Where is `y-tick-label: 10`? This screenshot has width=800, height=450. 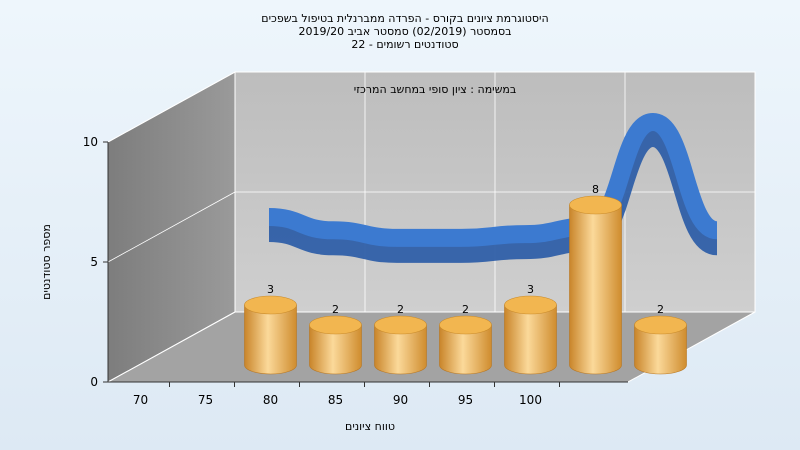
y-tick-label: 10 is located at coordinates (90, 142).